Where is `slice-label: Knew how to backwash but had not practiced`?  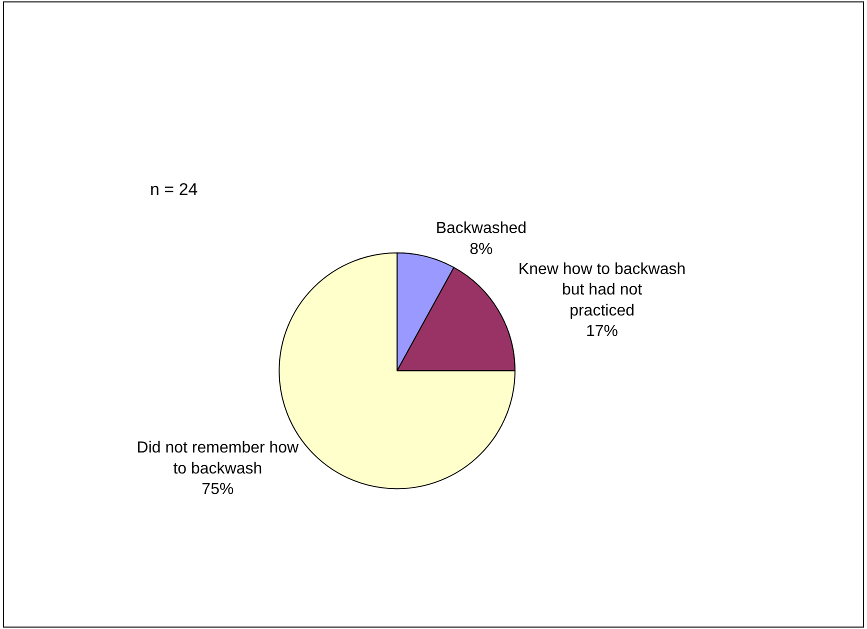
slice-label: Knew how to backwash but had not practiced is located at coordinates (602, 290).